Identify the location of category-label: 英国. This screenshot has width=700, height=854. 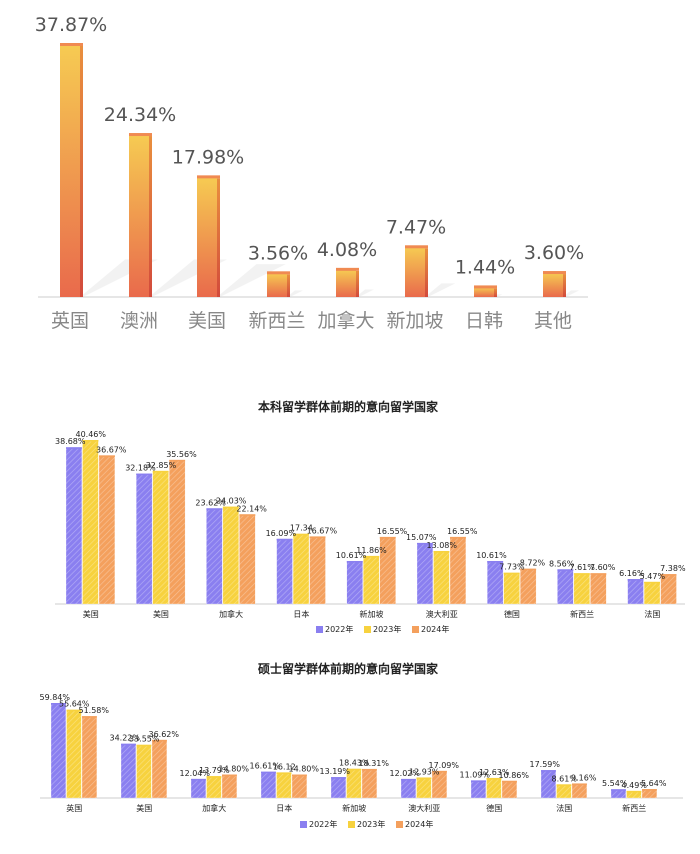
(70, 321).